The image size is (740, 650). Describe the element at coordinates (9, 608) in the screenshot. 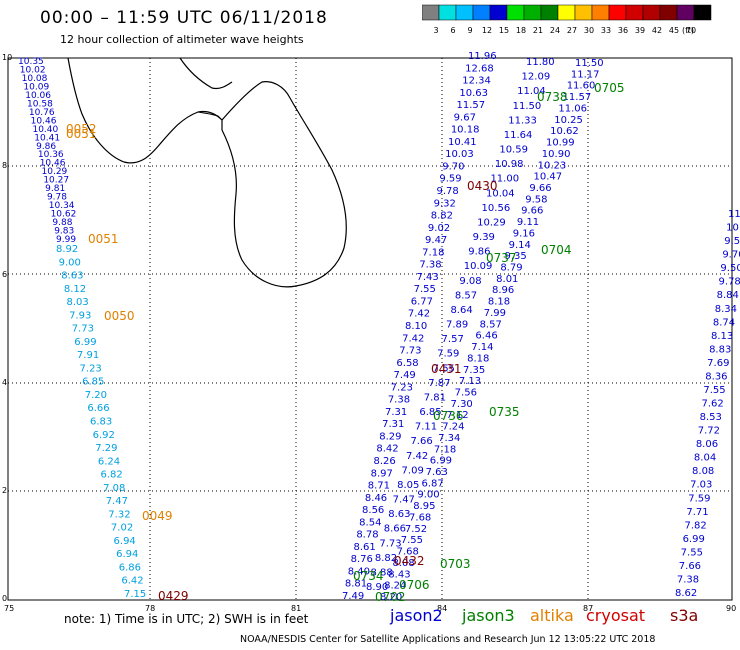

I see `x-tick: 75` at that location.